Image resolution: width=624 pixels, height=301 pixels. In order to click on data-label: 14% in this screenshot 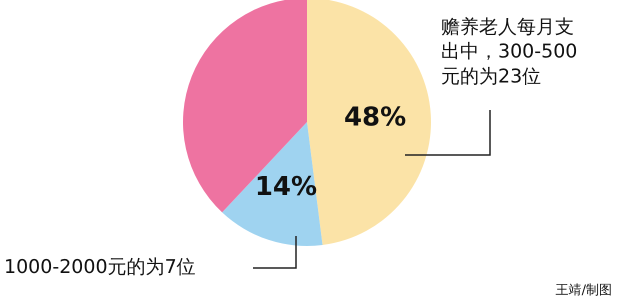, I will do `click(286, 187)`.